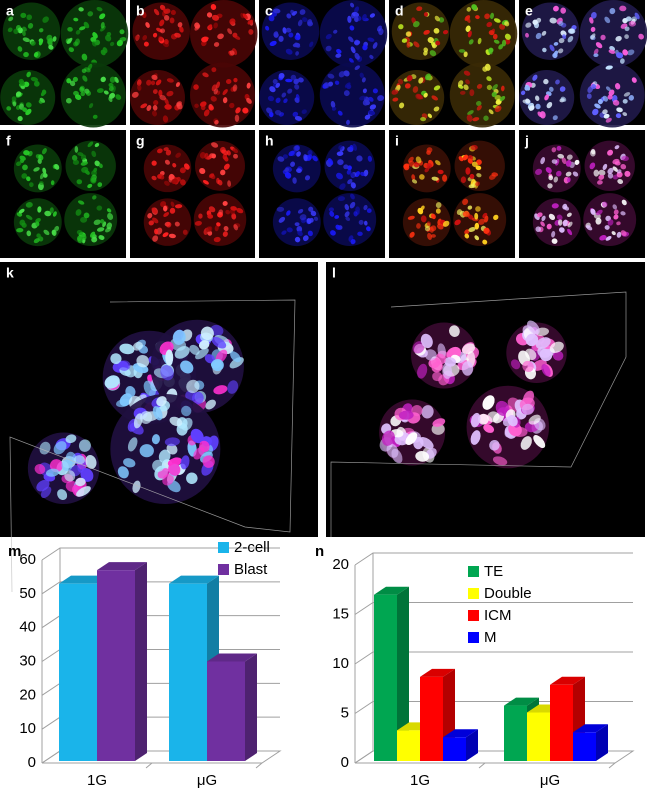  What do you see at coordinates (122, 661) in the screenshot?
I see `bar` at bounding box center [122, 661].